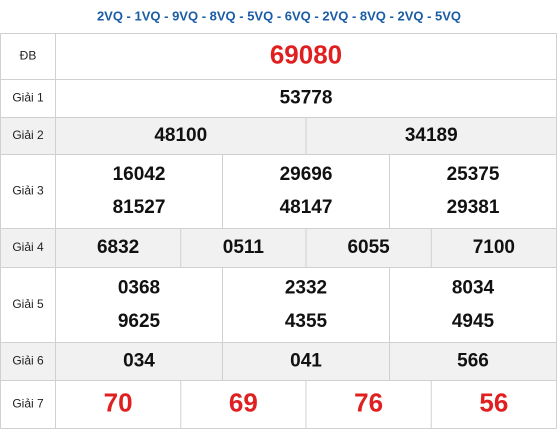  Describe the element at coordinates (473, 361) in the screenshot. I see `prize-number: 566` at that location.